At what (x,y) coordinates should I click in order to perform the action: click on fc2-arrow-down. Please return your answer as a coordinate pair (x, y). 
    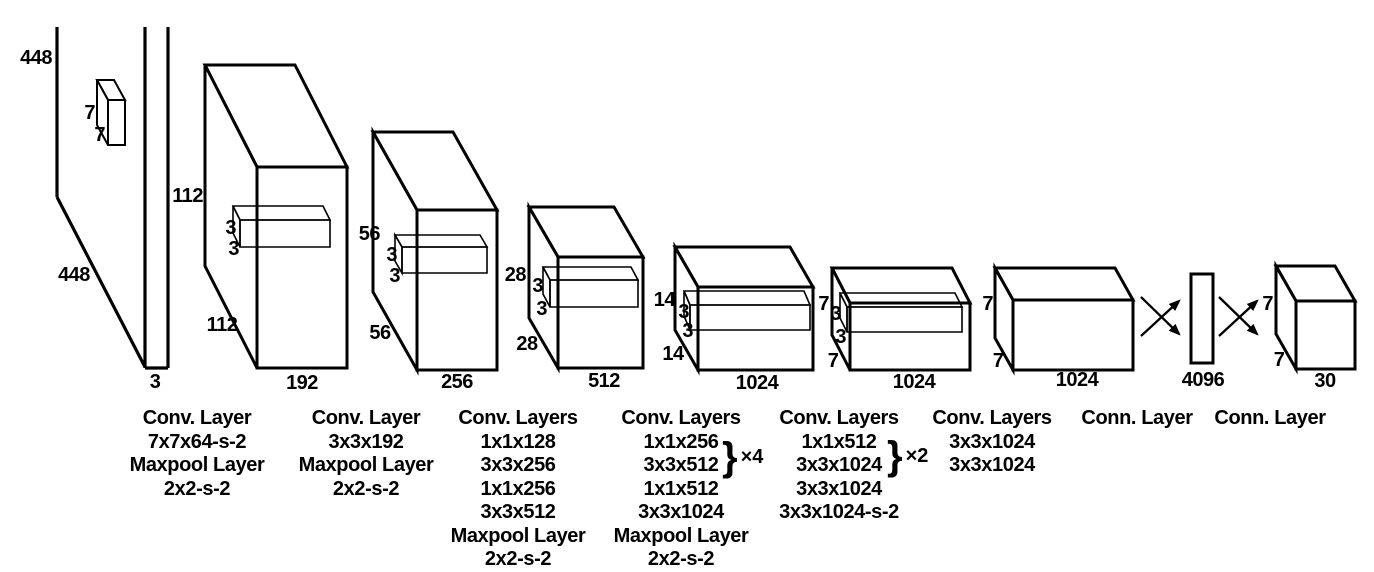
    Looking at the image, I should click on (1238, 316).